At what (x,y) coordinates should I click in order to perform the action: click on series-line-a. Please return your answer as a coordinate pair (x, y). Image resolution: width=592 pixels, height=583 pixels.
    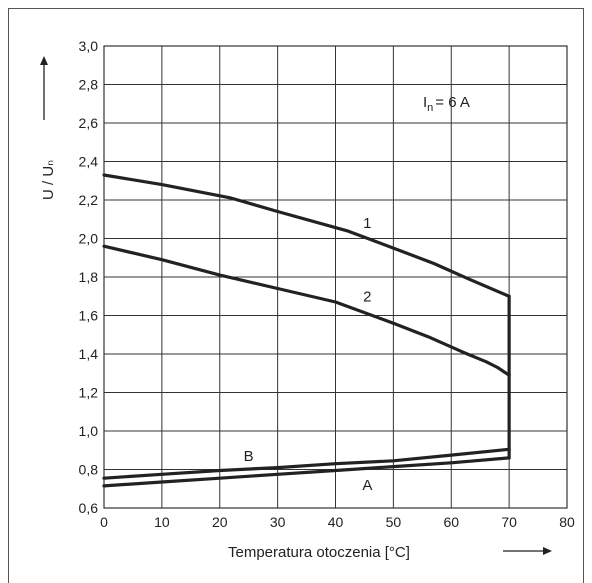
    Looking at the image, I should click on (306, 472).